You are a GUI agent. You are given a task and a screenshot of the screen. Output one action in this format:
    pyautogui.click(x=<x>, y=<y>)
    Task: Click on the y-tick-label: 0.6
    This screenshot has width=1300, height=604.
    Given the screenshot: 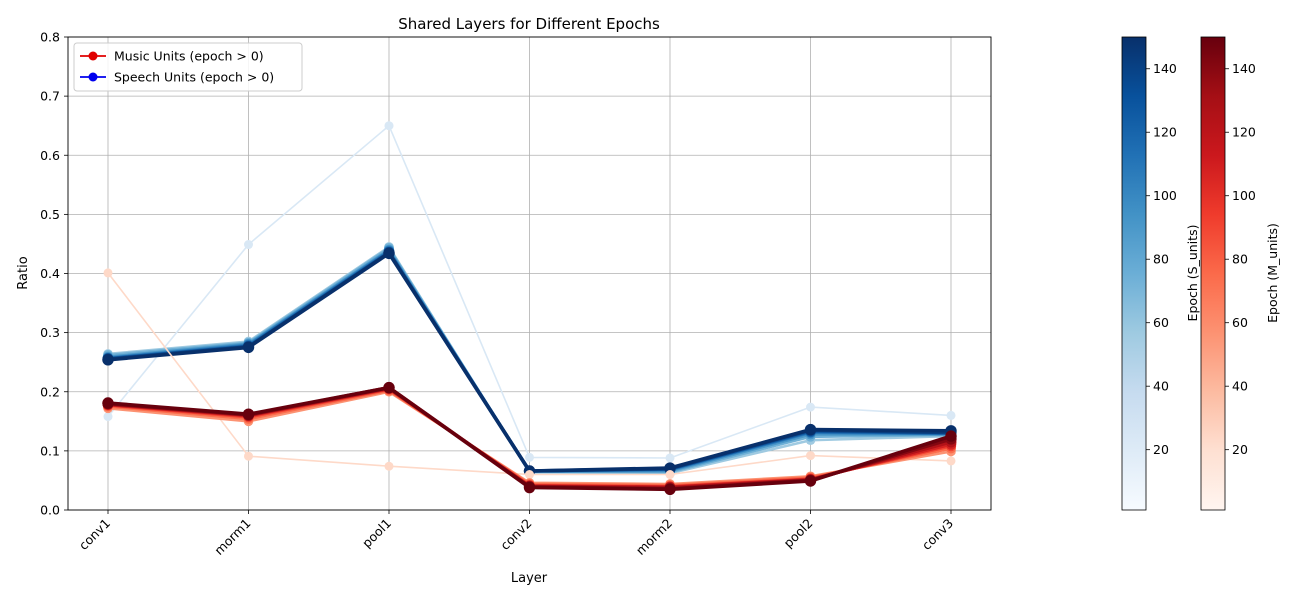 What is the action you would take?
    pyautogui.click(x=50, y=155)
    